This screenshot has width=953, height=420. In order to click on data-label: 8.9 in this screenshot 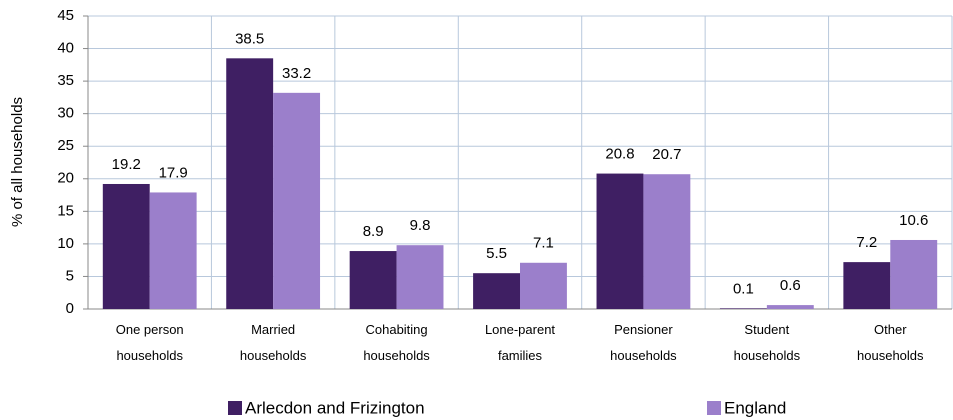, I will do `click(373, 231)`.